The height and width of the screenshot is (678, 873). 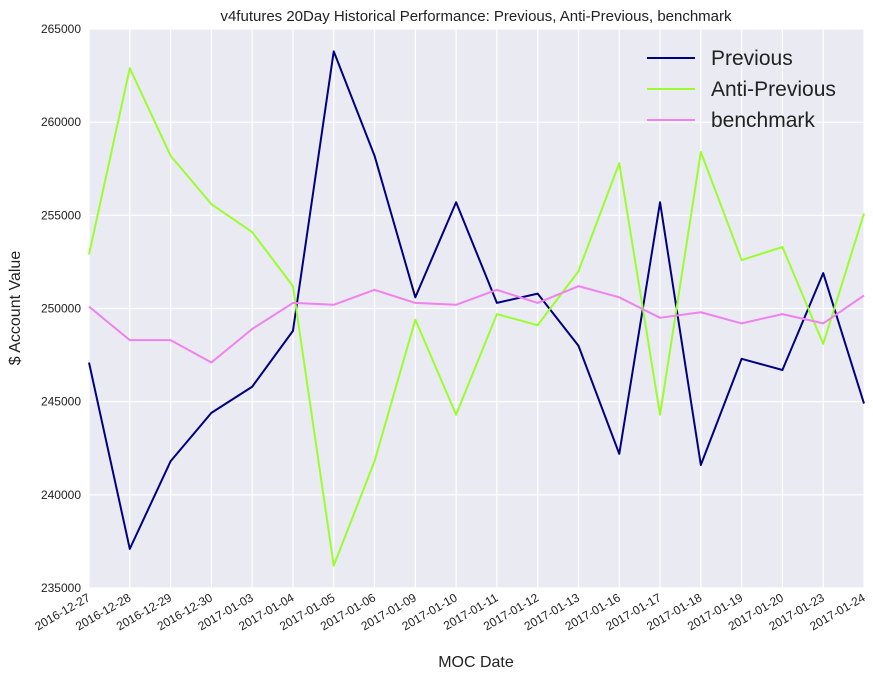 I want to click on y-tick-label: 245000, so click(x=61, y=402).